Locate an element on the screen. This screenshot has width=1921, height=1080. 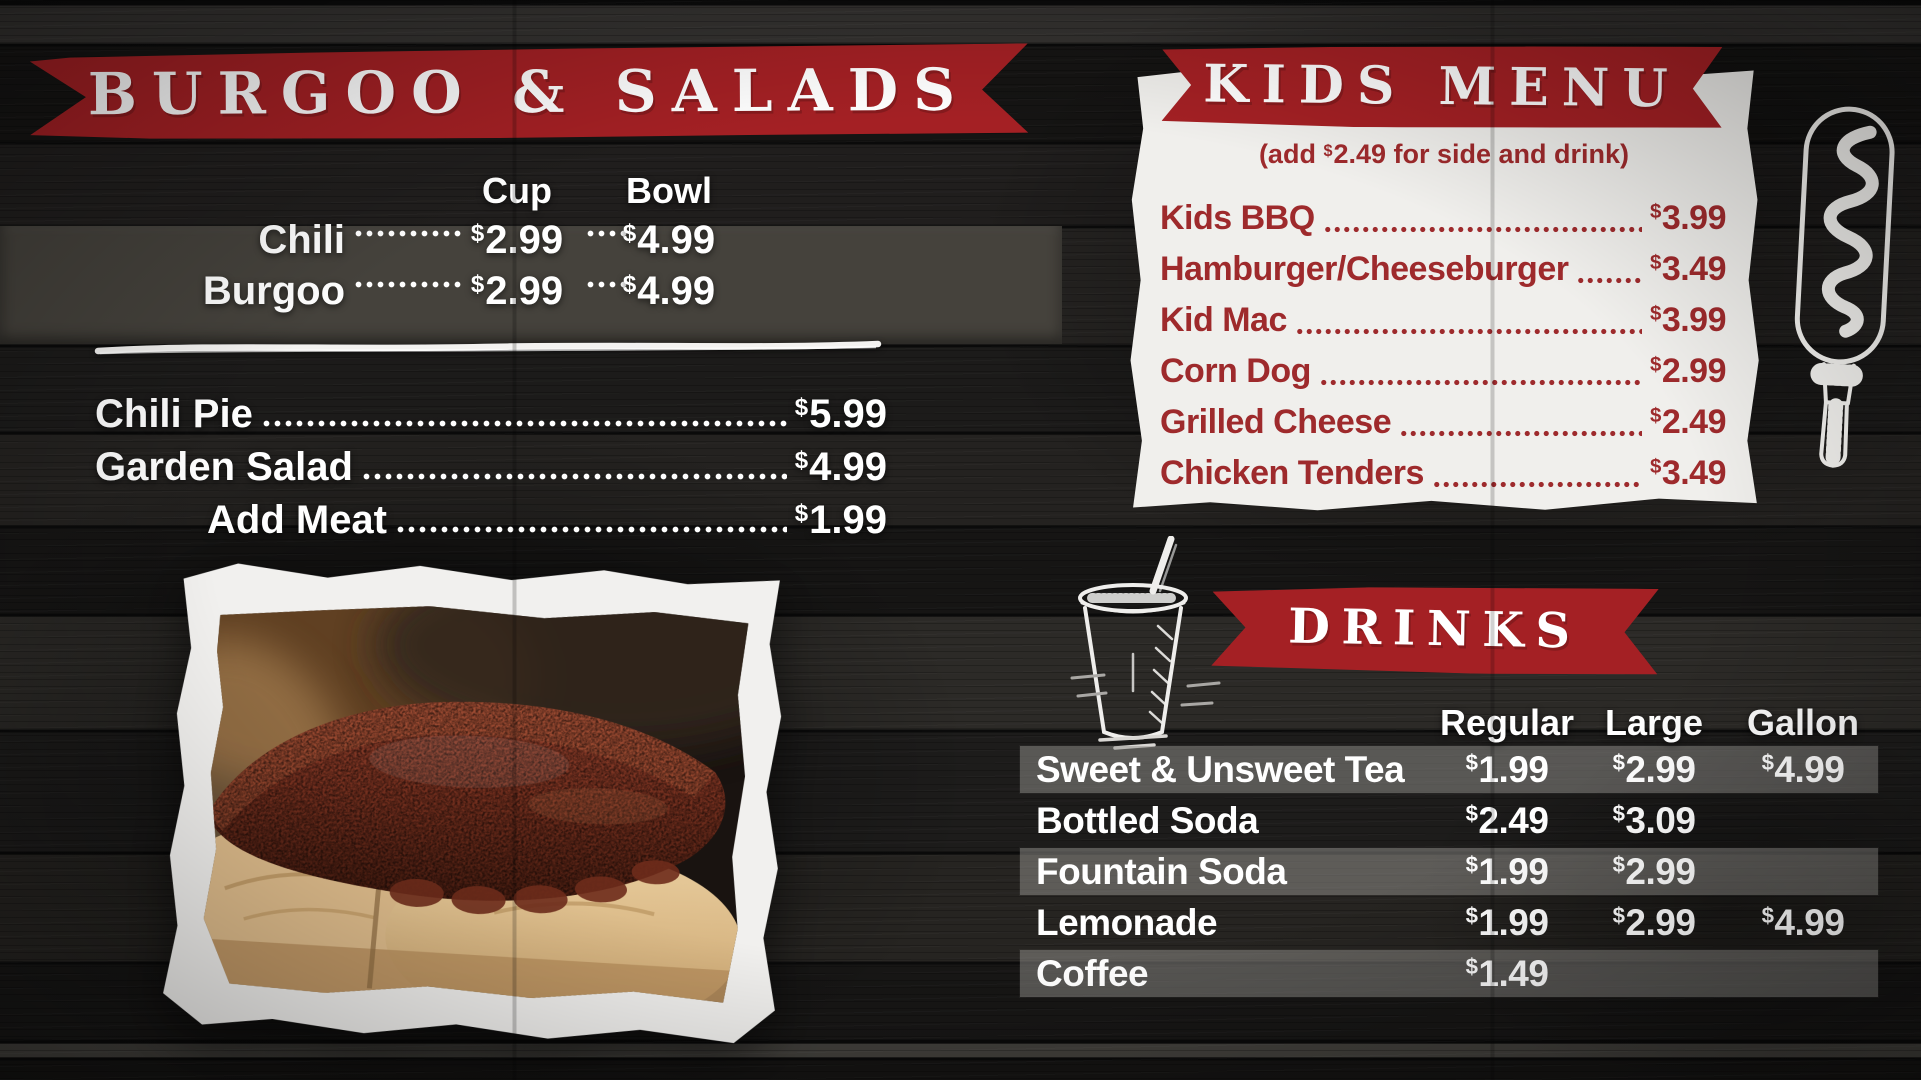
menu-row: Corn Dog $2.99 is located at coordinates (1443, 371).